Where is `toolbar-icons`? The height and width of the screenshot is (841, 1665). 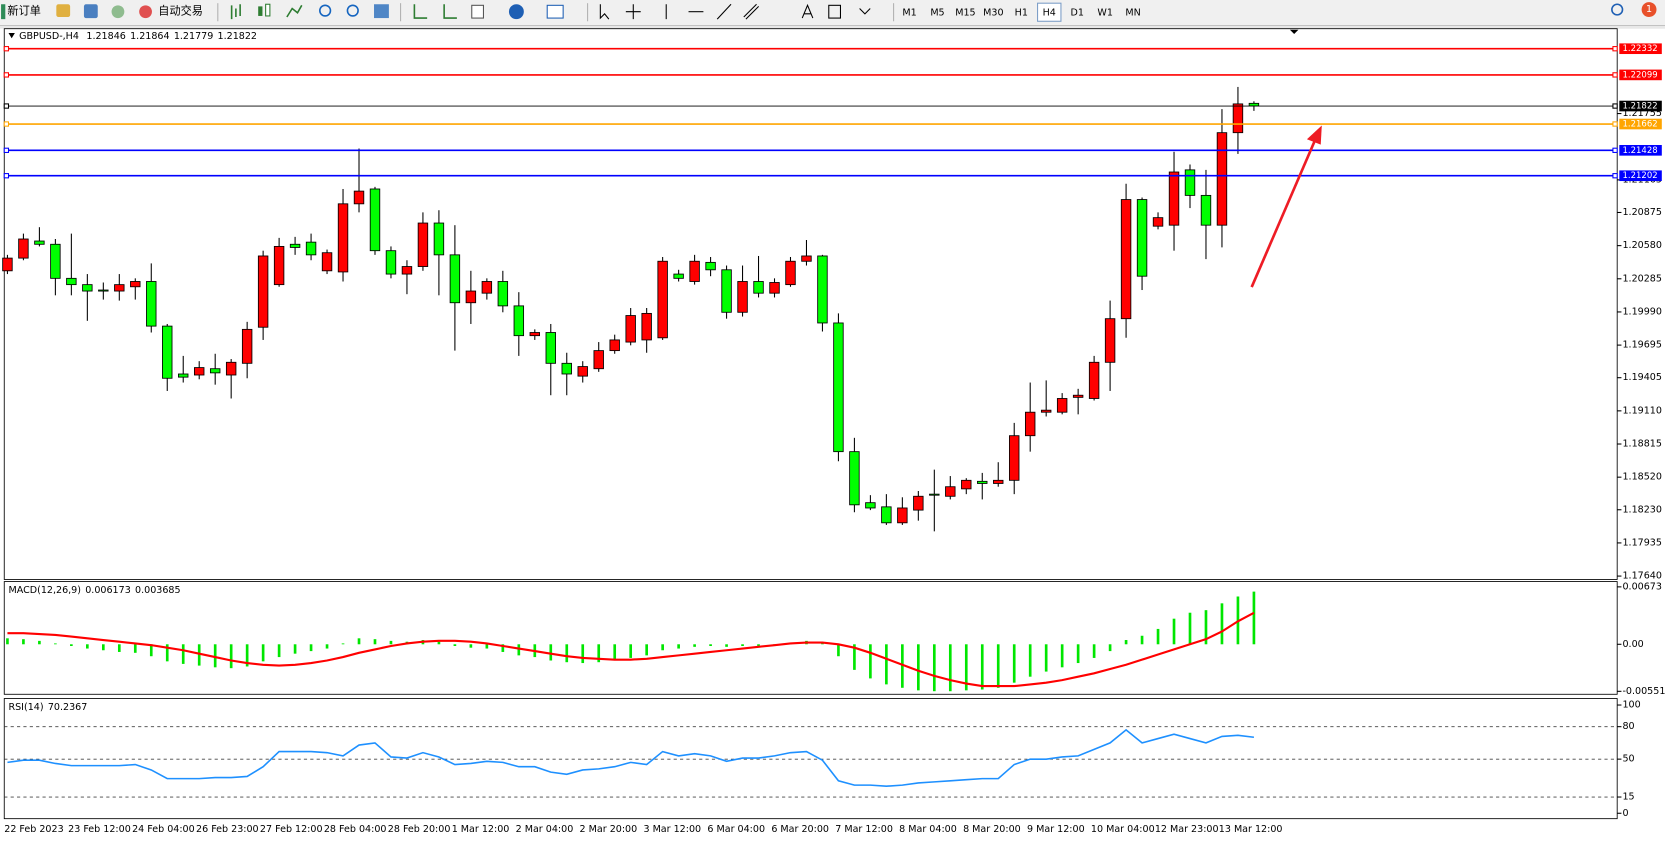
toolbar-icons is located at coordinates (840, 12).